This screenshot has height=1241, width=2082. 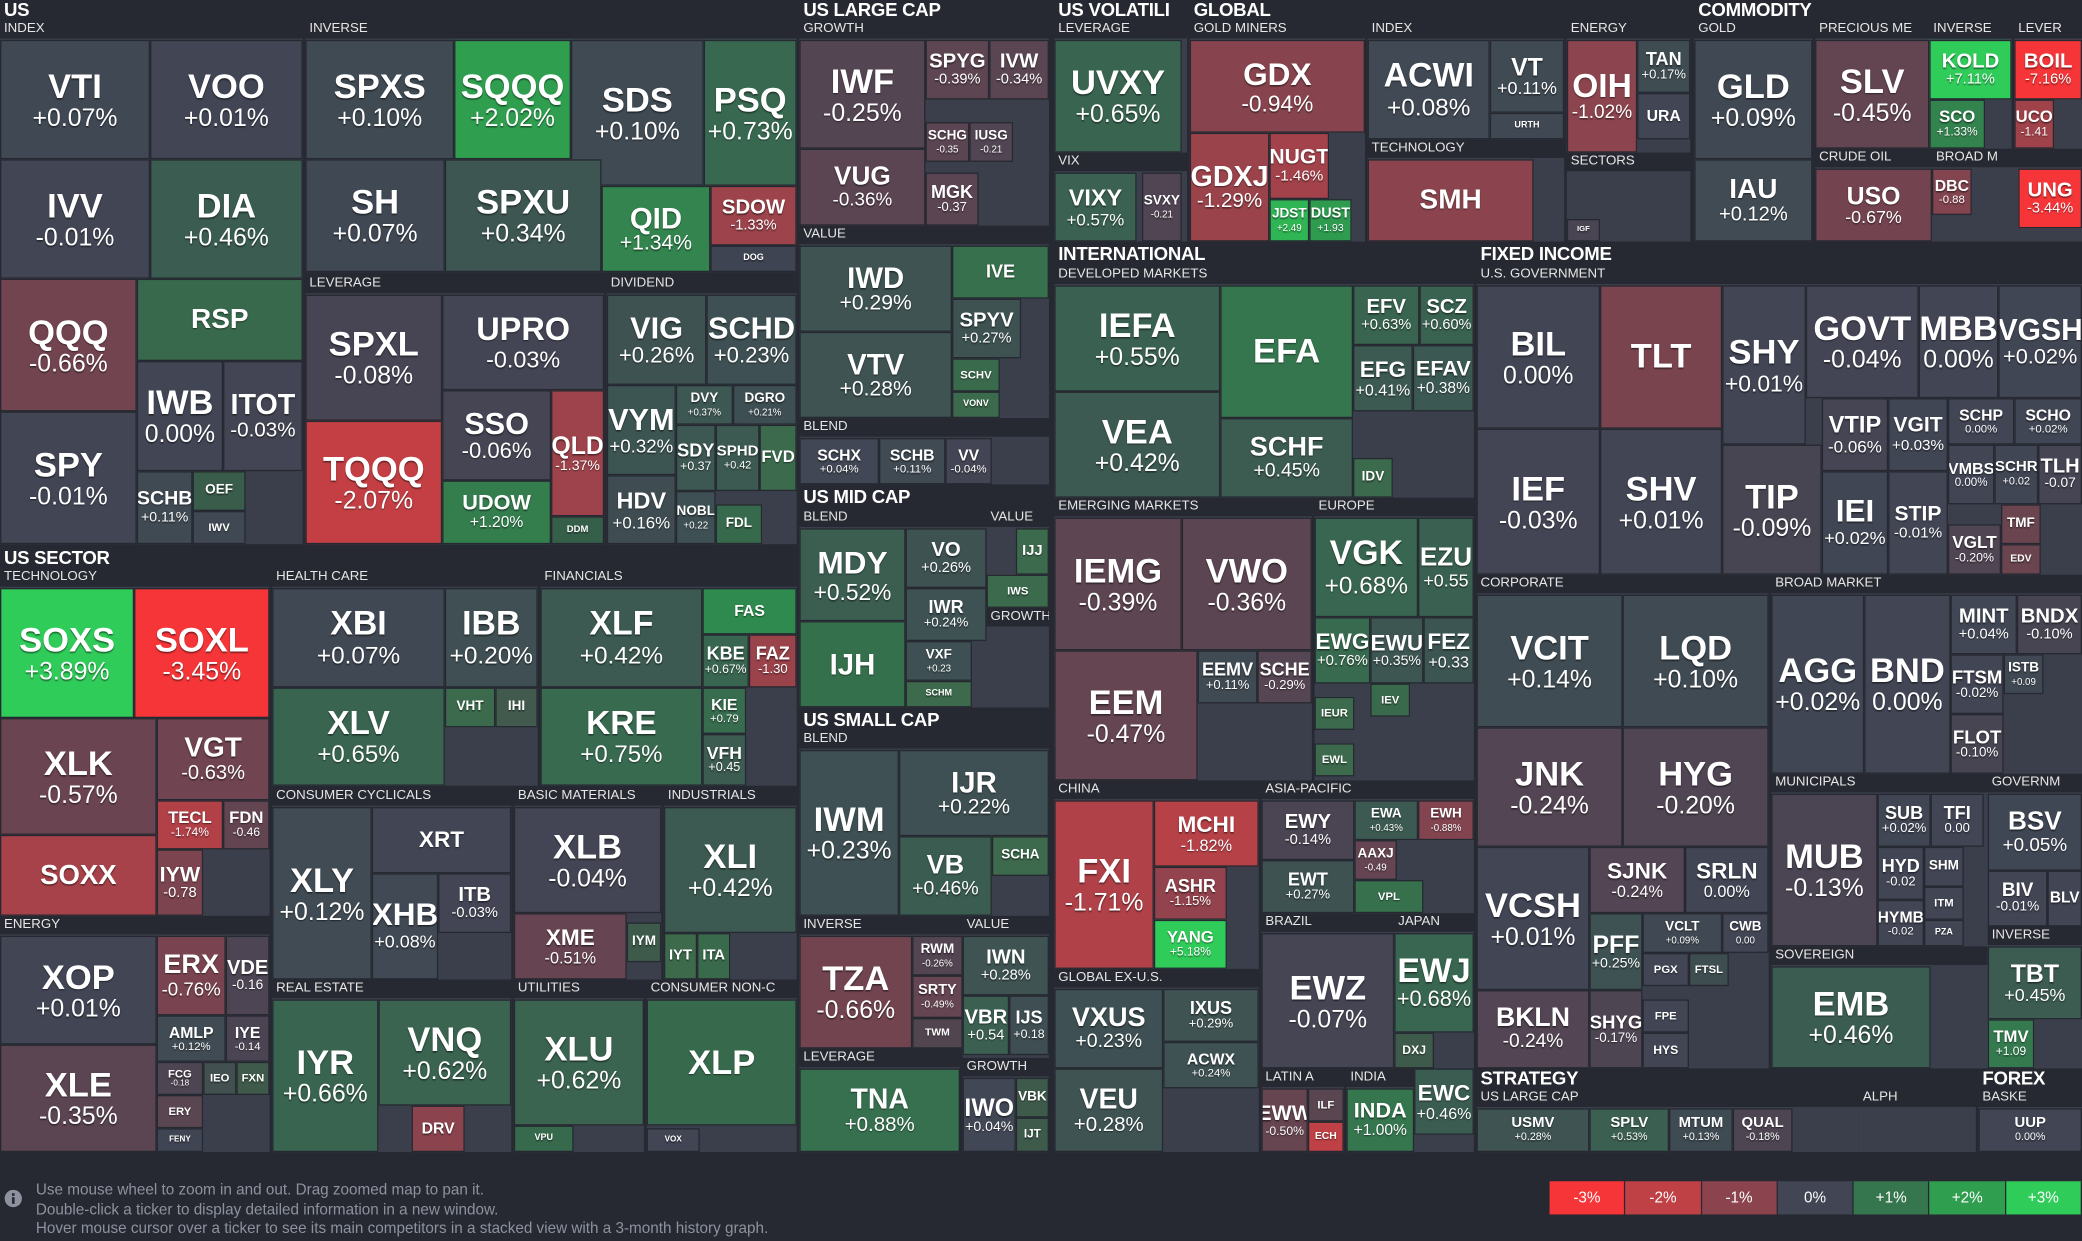 What do you see at coordinates (725, 661) in the screenshot?
I see `ticker-tile: KBE +0.67%` at bounding box center [725, 661].